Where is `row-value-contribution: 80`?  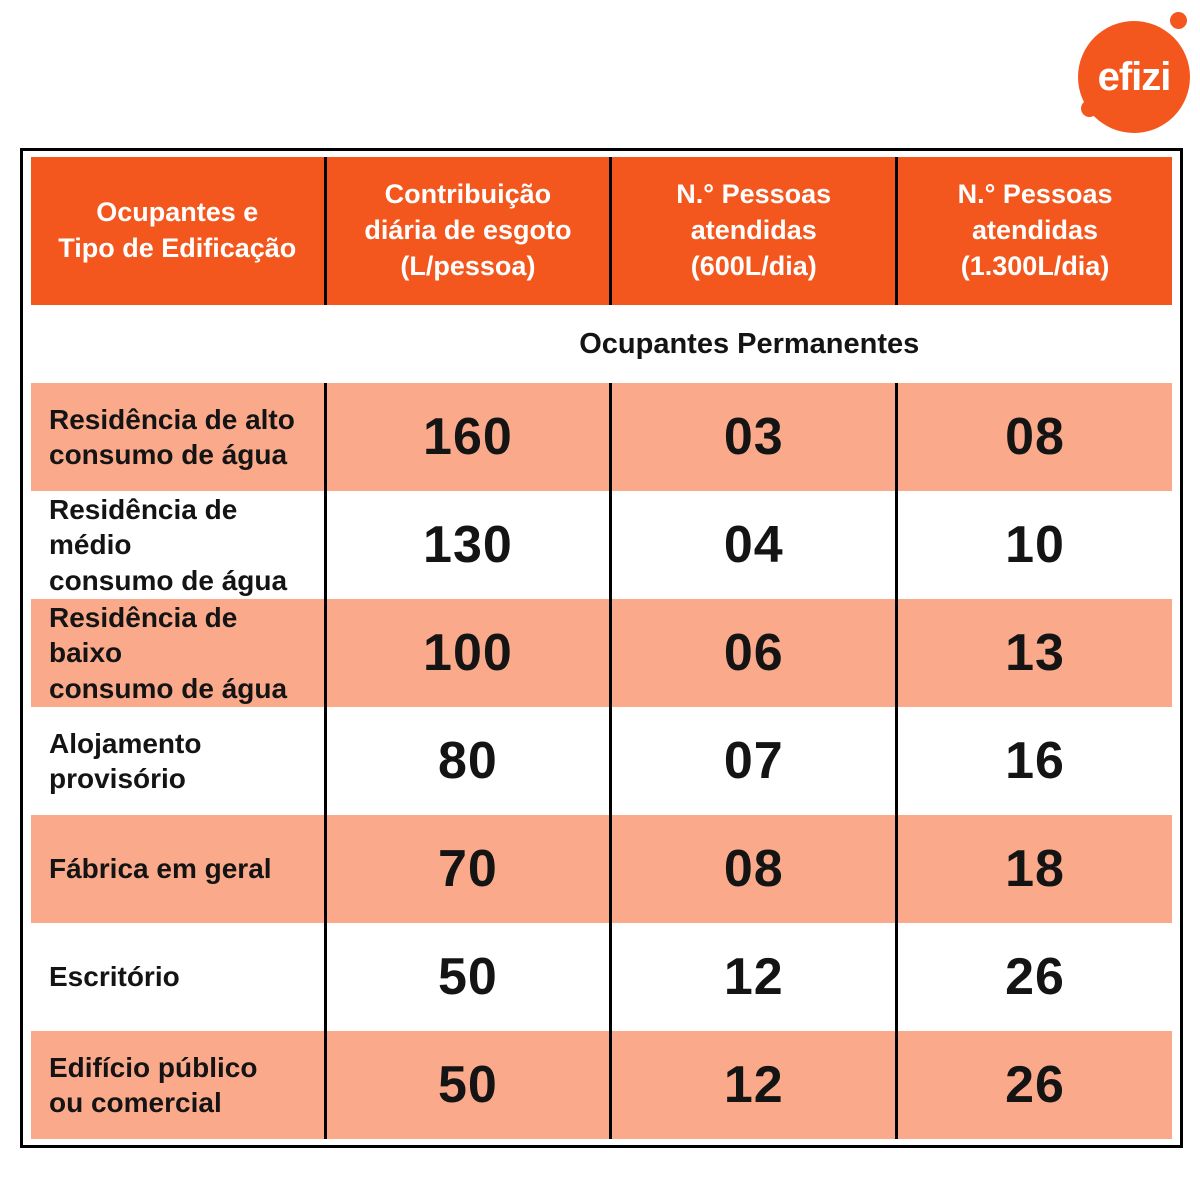
row-value-contribution: 80 is located at coordinates (470, 761).